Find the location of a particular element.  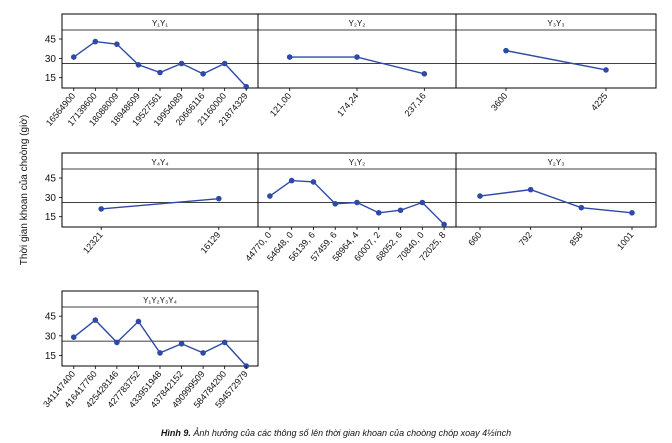

x-tick-label: 121,00 is located at coordinates (280, 105).